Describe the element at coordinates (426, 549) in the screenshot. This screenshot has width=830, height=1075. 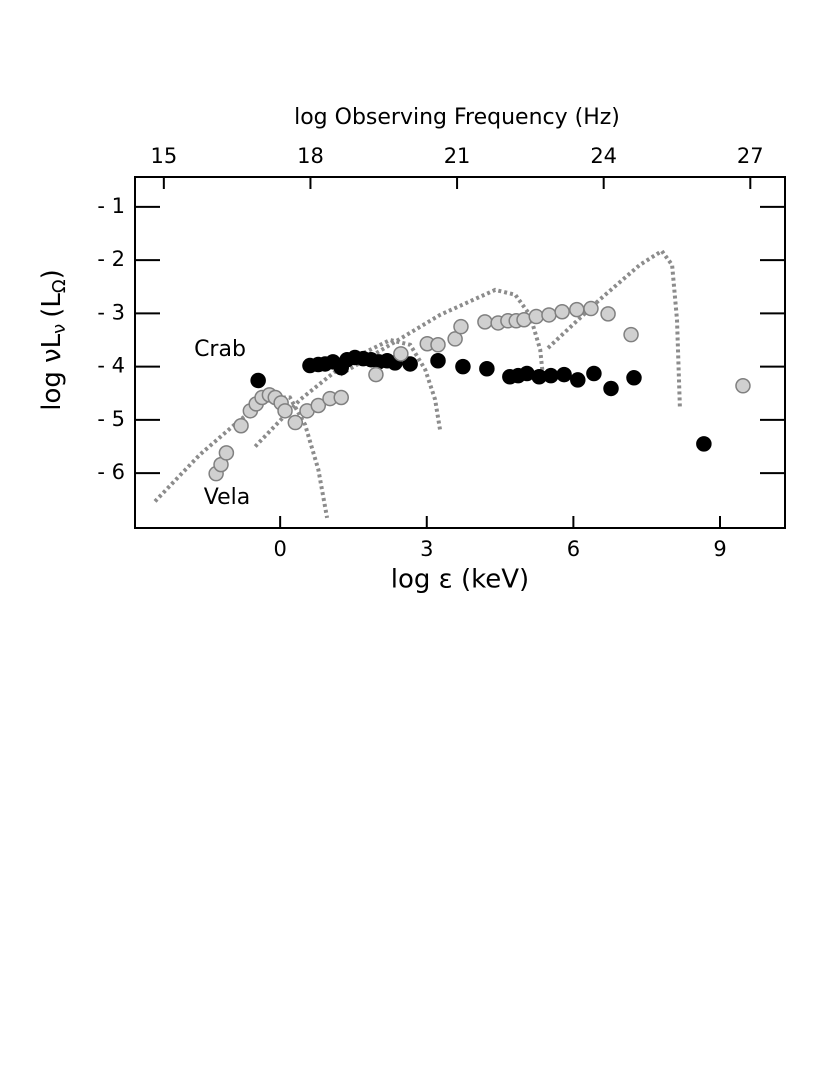
I see `x-tick-label: 3` at that location.